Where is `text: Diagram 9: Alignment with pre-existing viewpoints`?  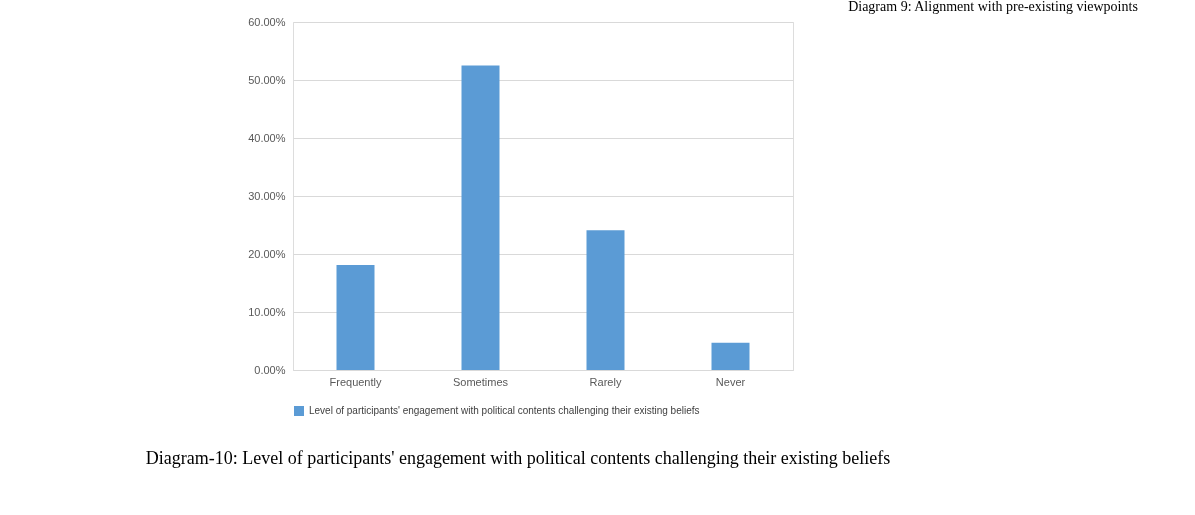
text: Diagram 9: Alignment with pre-existing viewpoints is located at coordinates (993, 7).